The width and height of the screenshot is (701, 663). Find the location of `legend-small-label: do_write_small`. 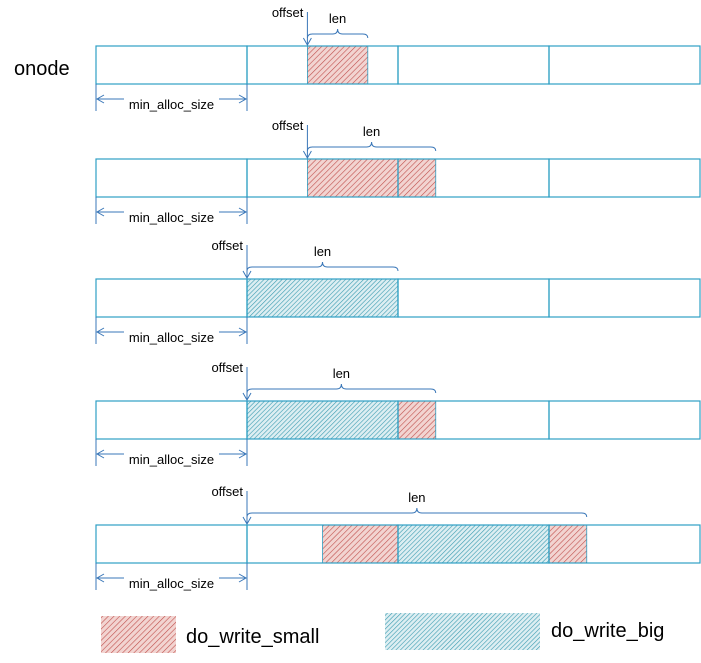

legend-small-label: do_write_small is located at coordinates (252, 637).